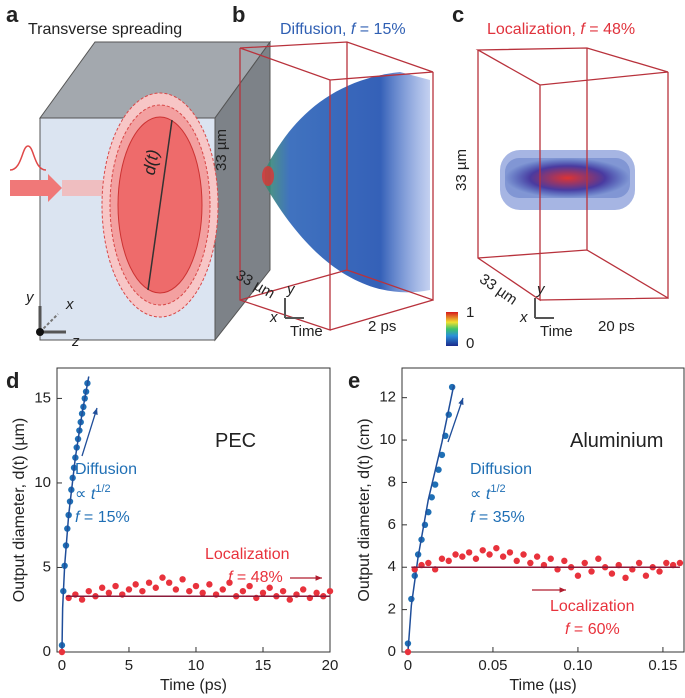  What do you see at coordinates (387, 397) in the screenshot?
I see `y-tick-label: 12` at bounding box center [387, 397].